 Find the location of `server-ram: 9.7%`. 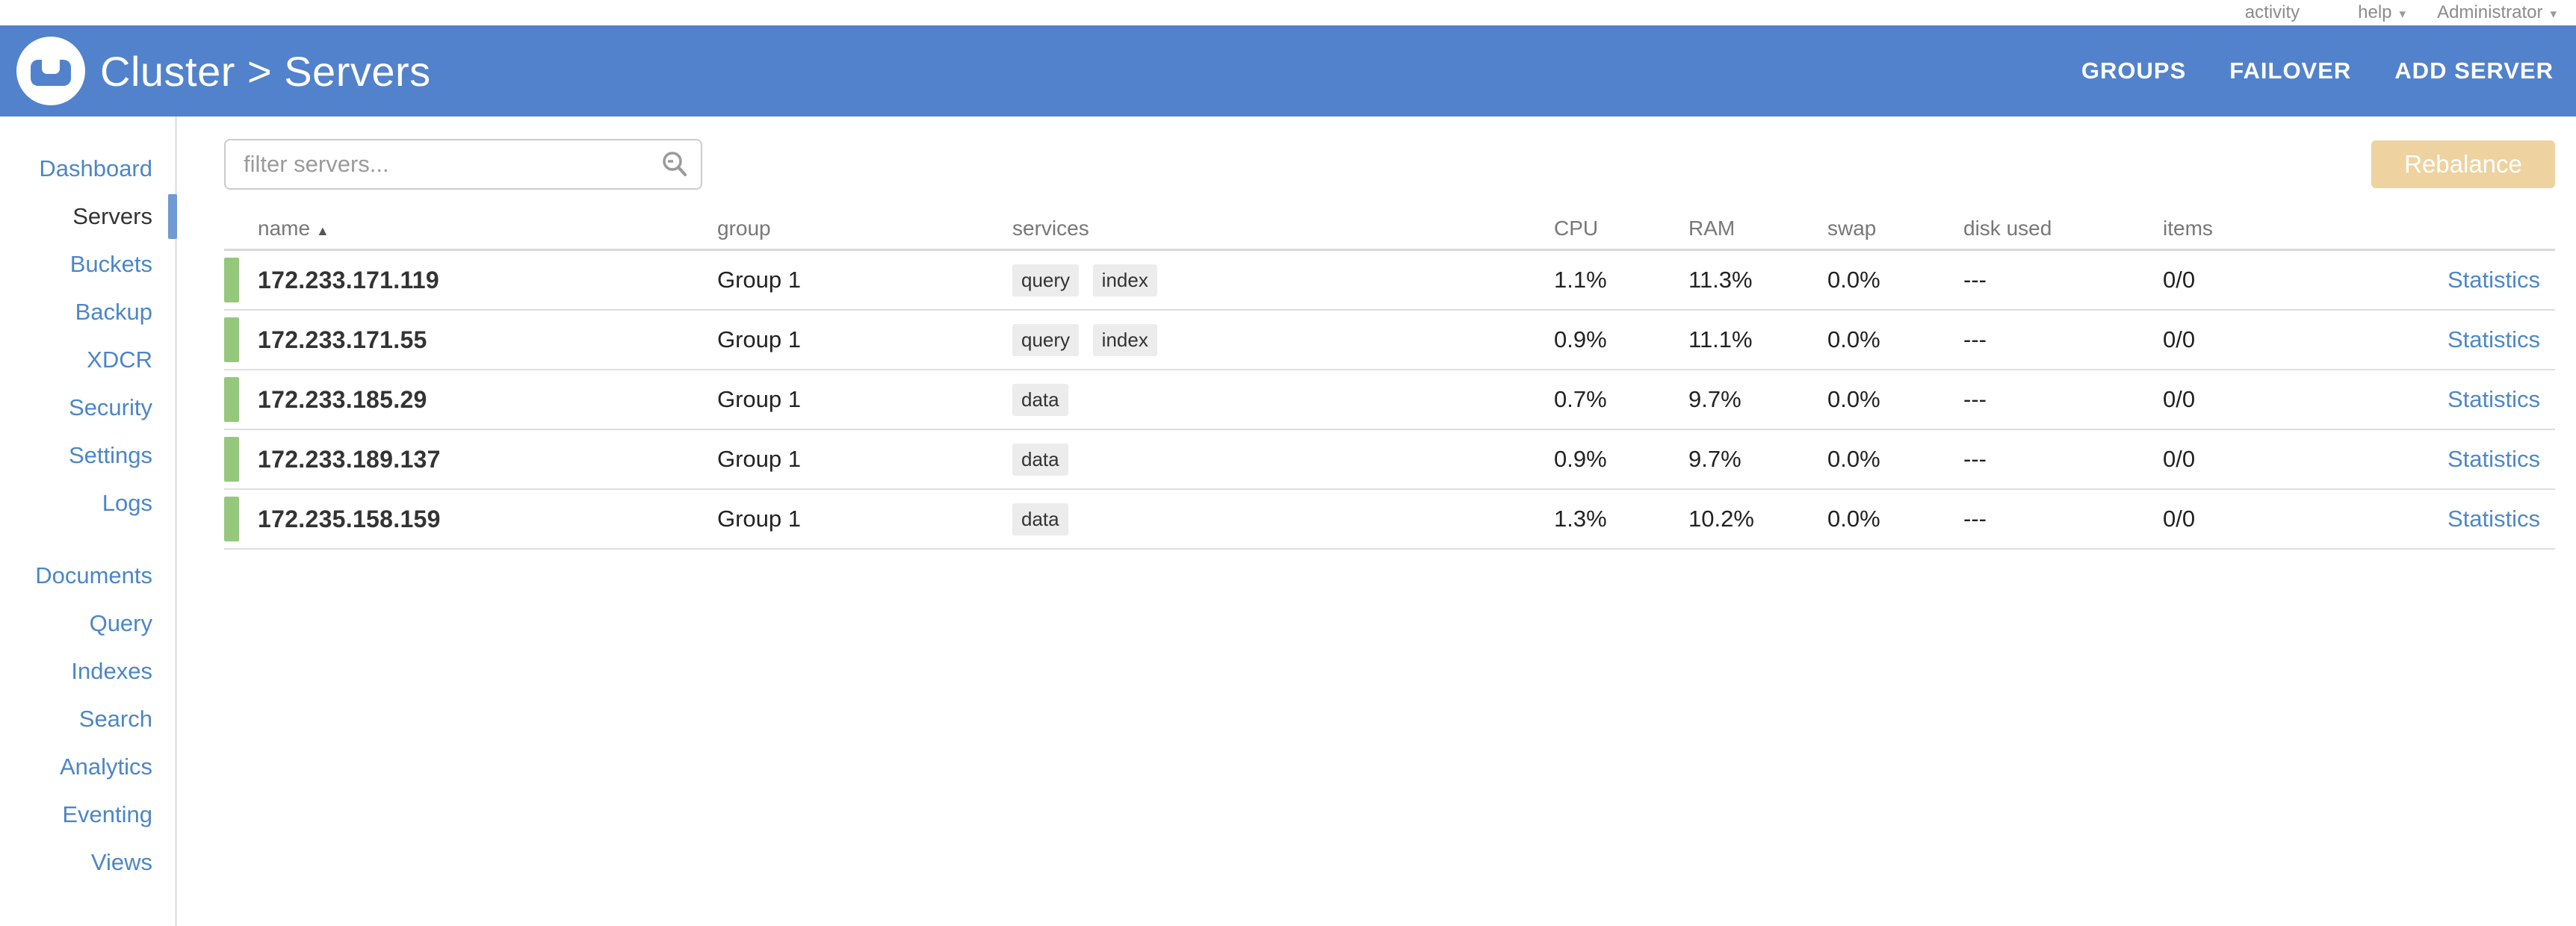

server-ram: 9.7% is located at coordinates (1714, 399).